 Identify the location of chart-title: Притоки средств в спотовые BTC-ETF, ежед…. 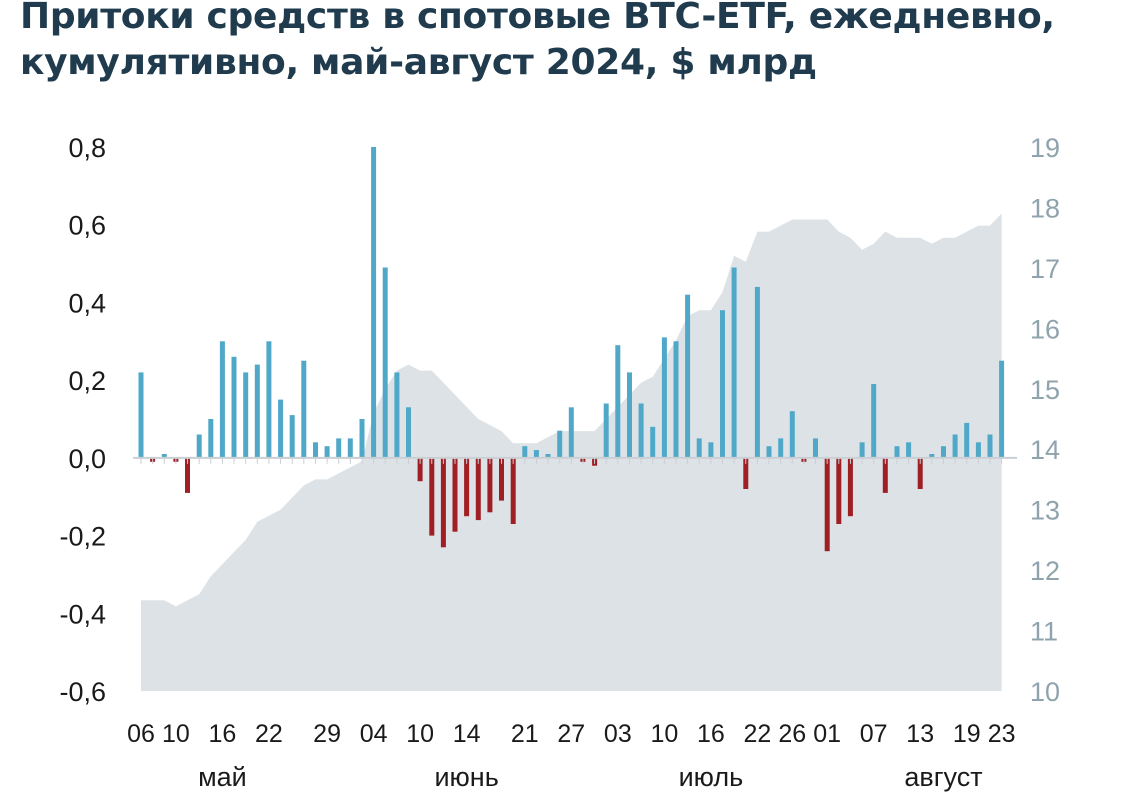
(575, 43).